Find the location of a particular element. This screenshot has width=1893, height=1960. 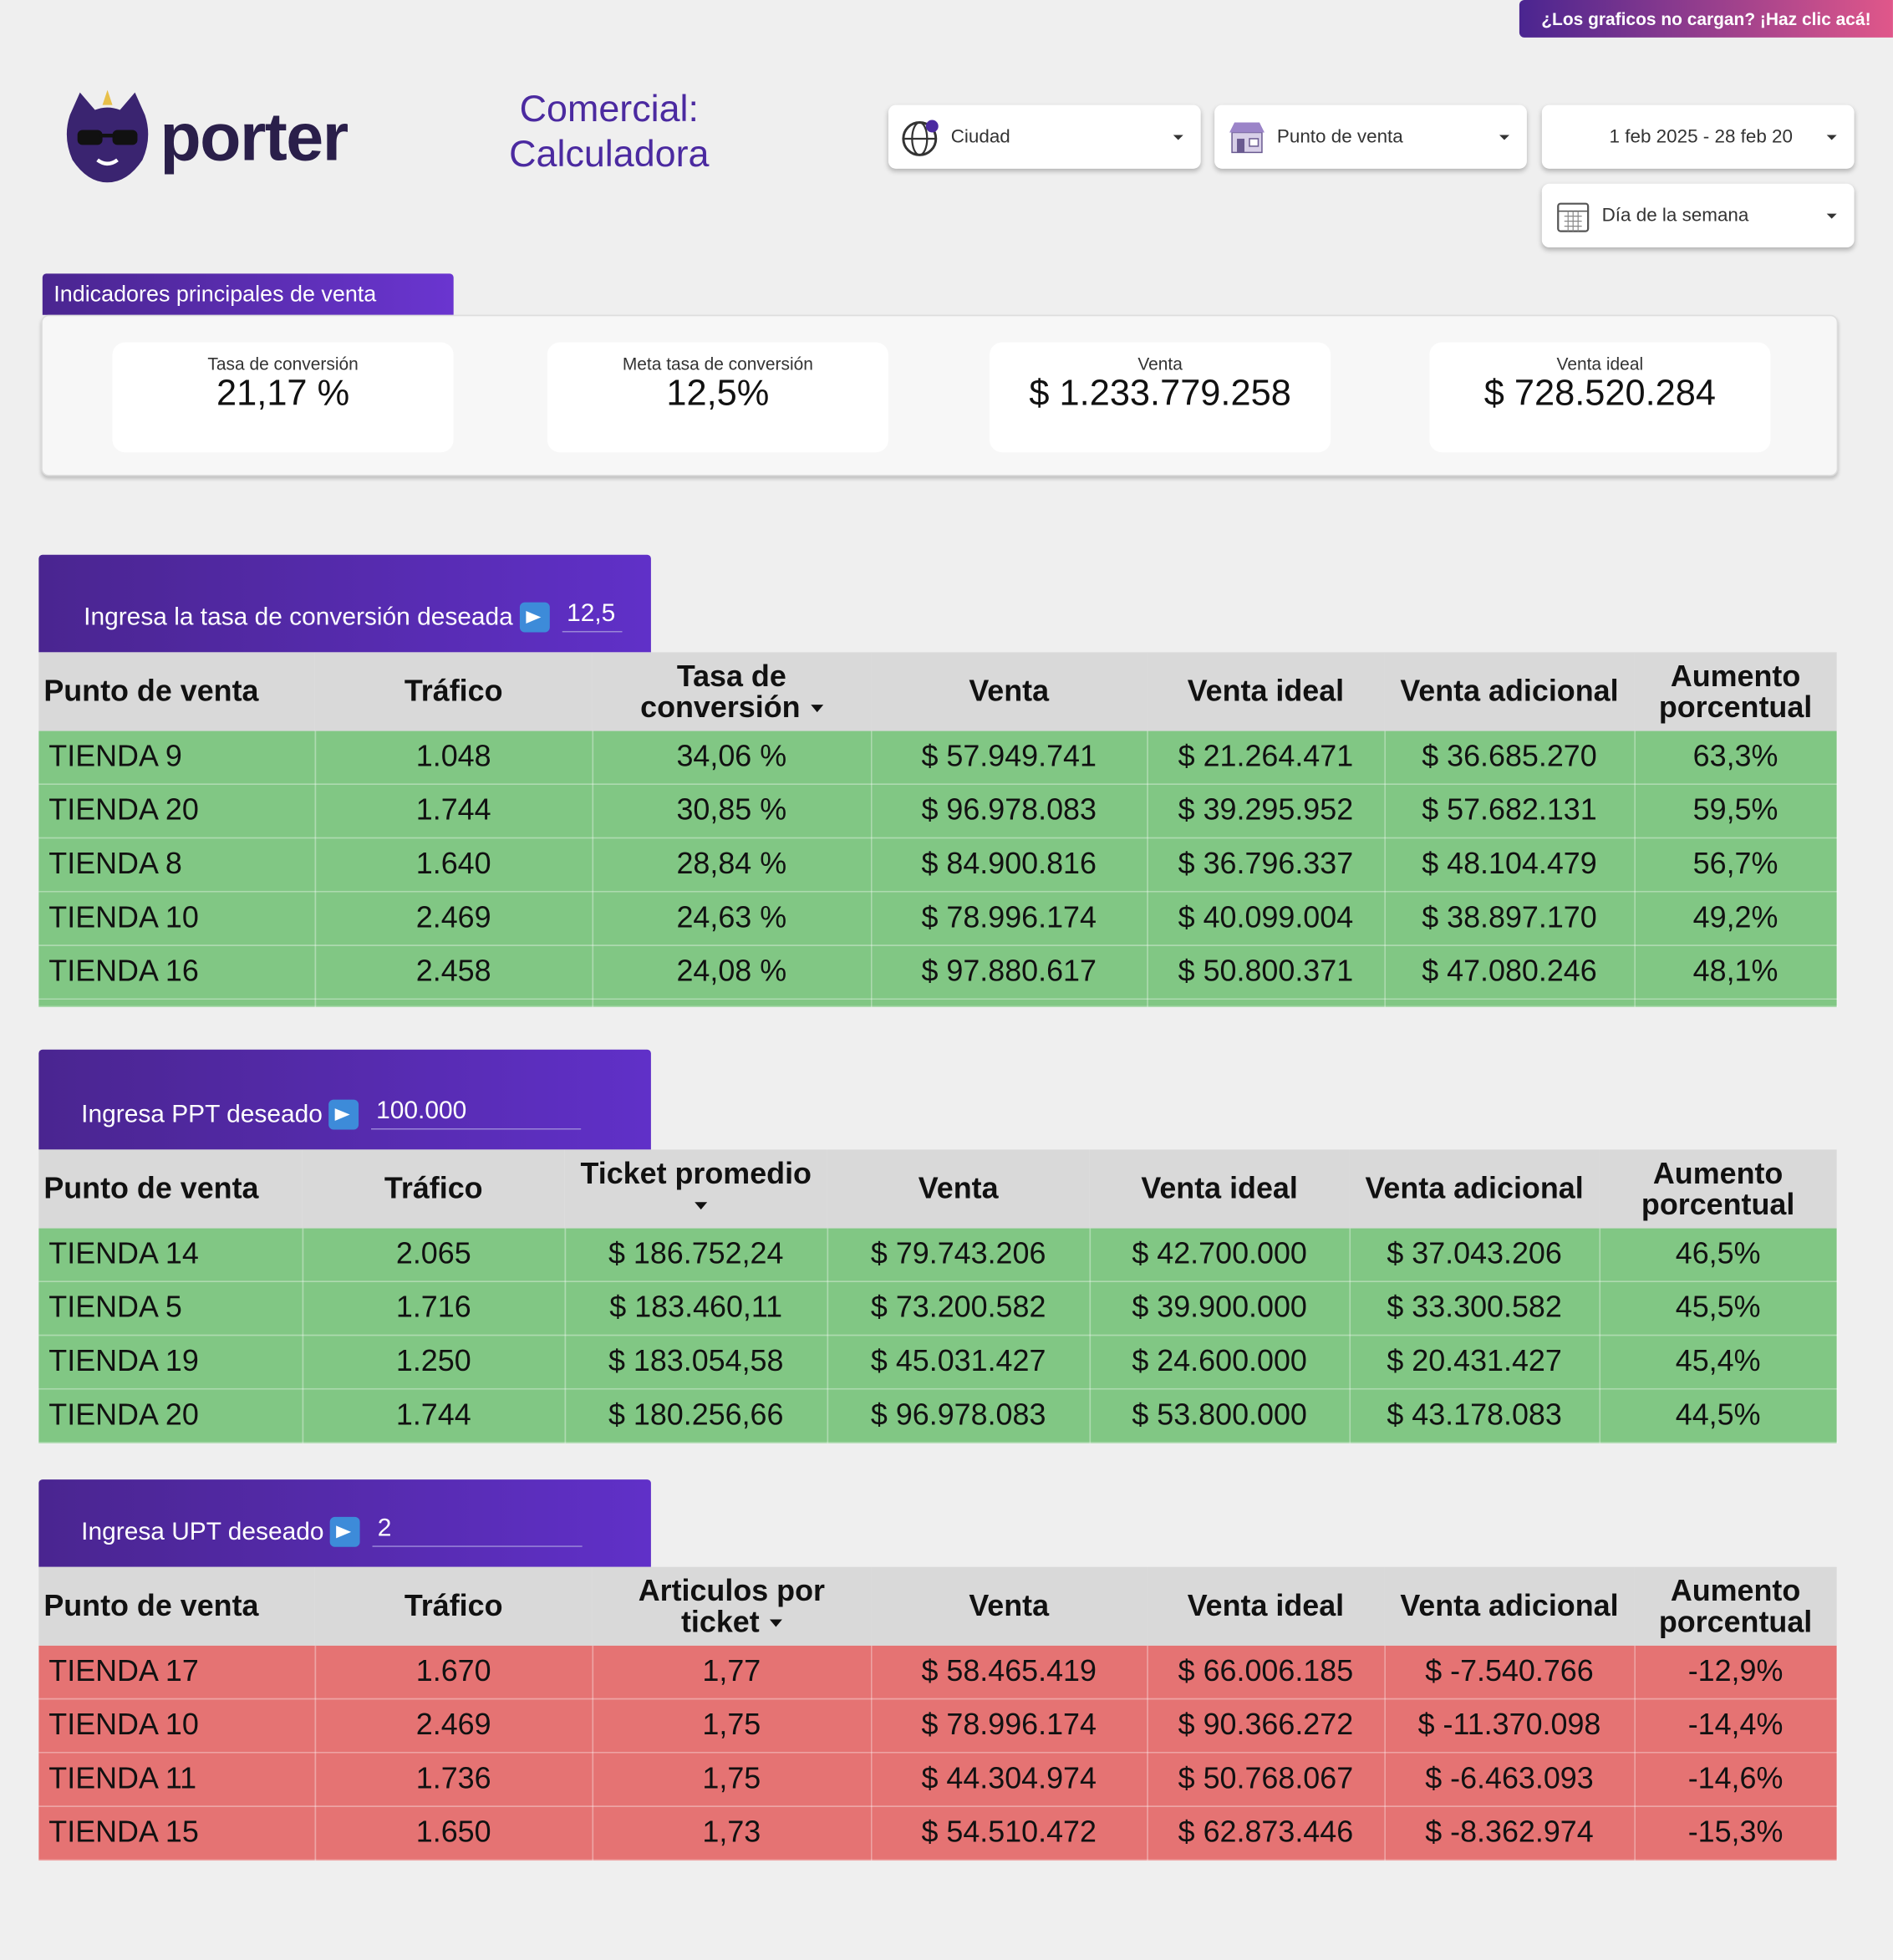

header-text: Ticket promedio is located at coordinates (696, 1173).